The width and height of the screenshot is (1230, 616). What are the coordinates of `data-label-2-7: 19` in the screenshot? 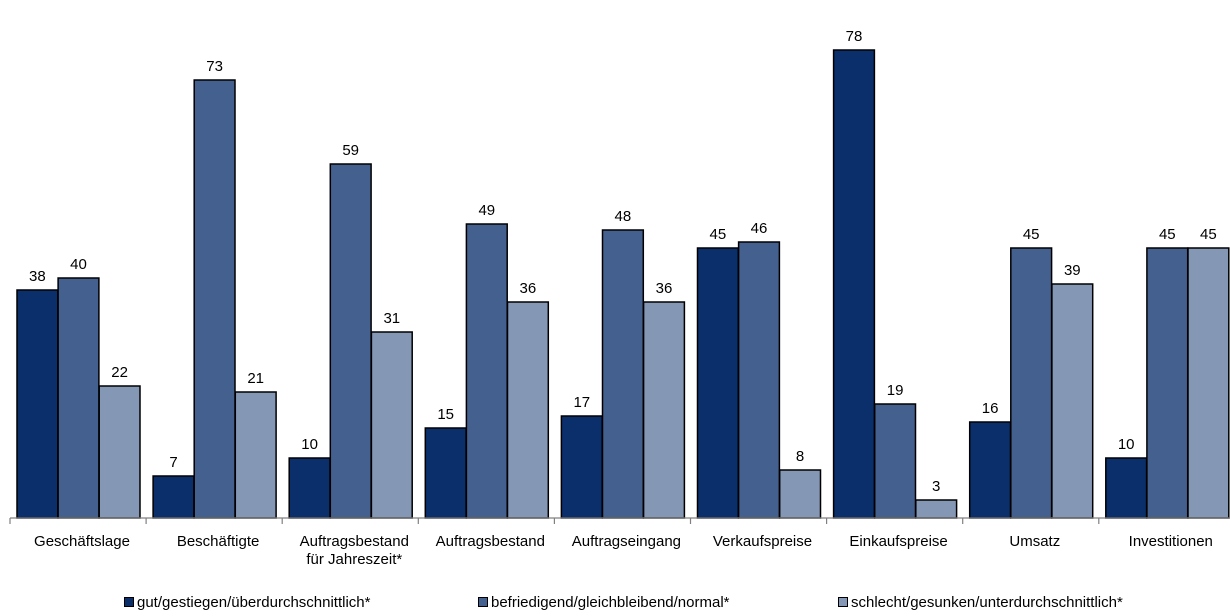 It's located at (895, 390).